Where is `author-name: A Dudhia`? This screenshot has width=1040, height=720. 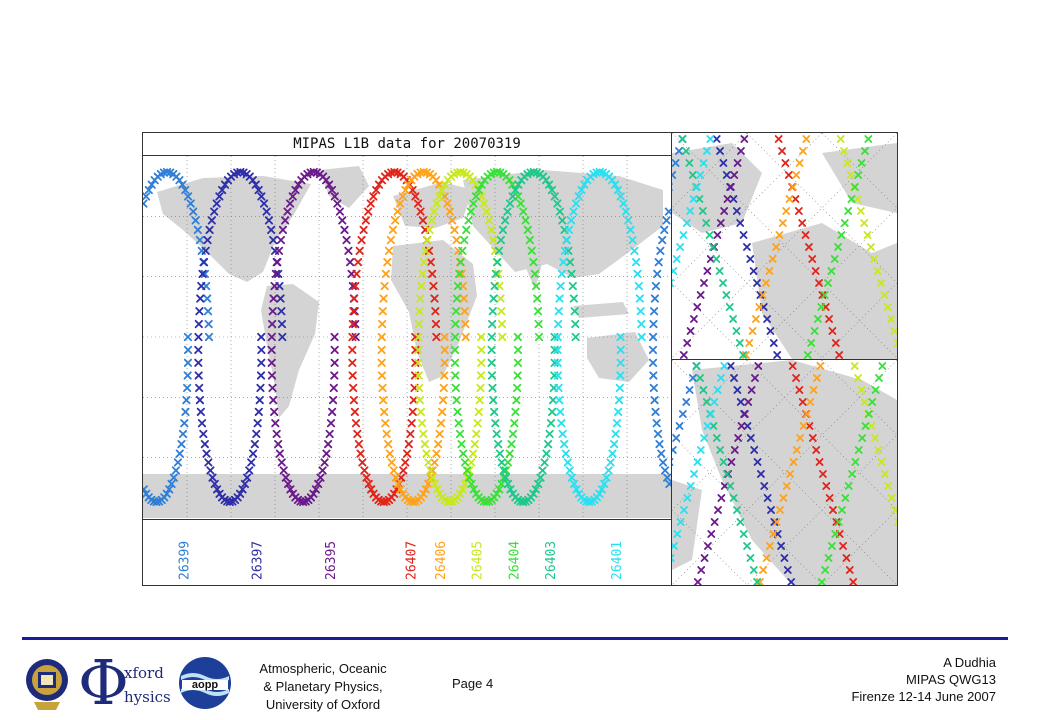 author-name: A Dudhia is located at coordinates (969, 662).